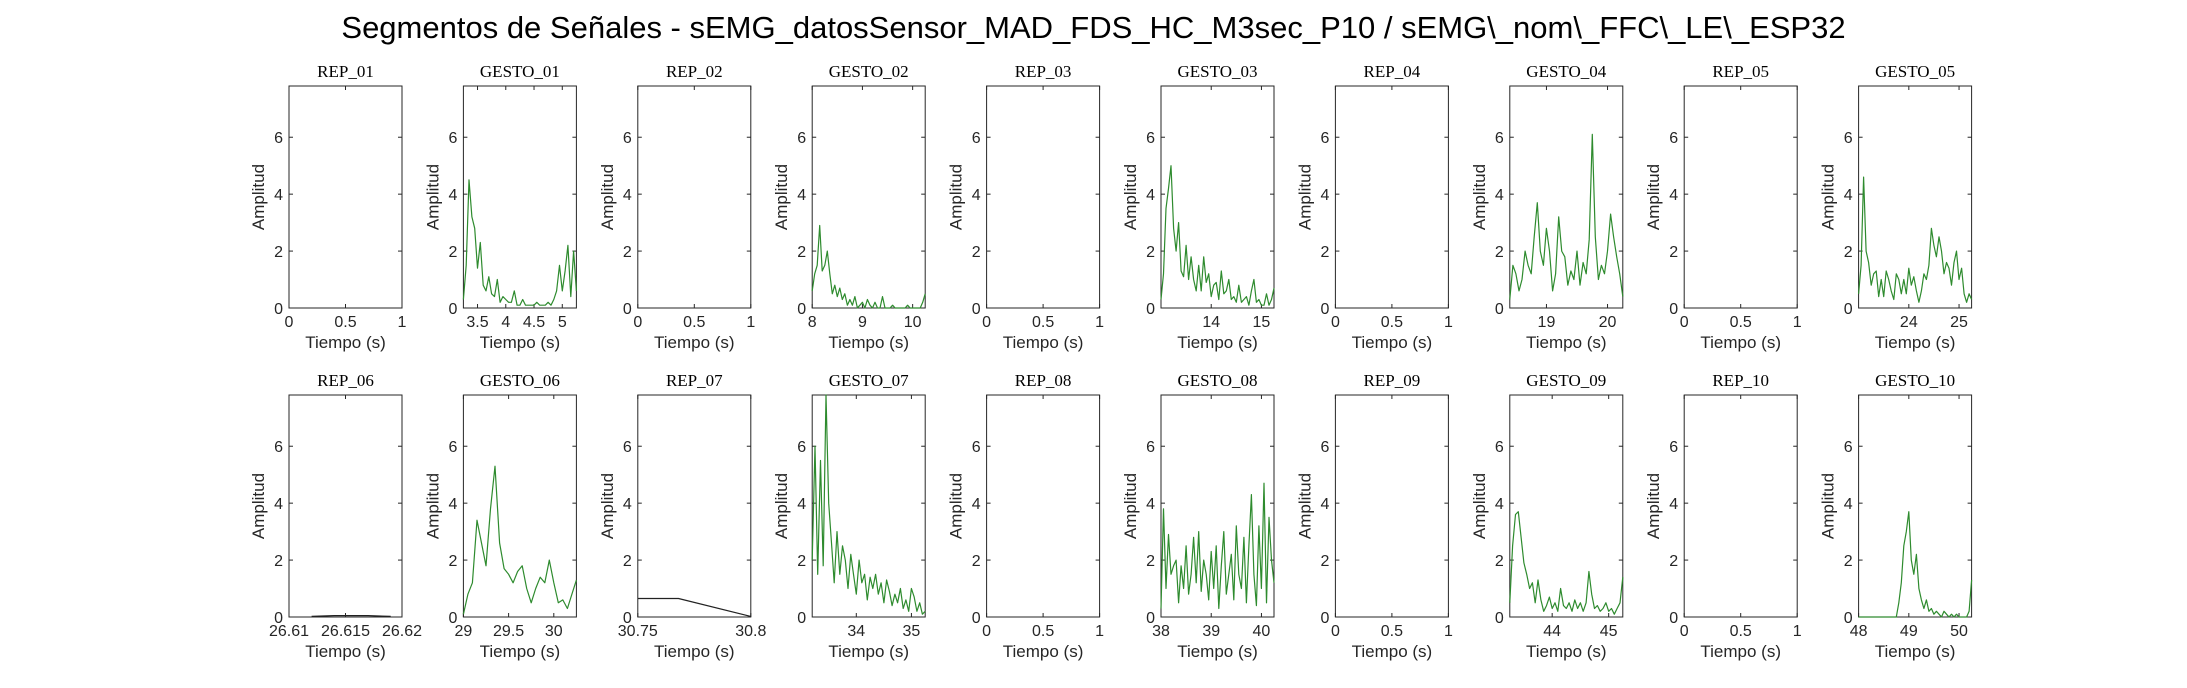 This screenshot has width=2187, height=688. I want to click on x-tick-label: 8, so click(812, 322).